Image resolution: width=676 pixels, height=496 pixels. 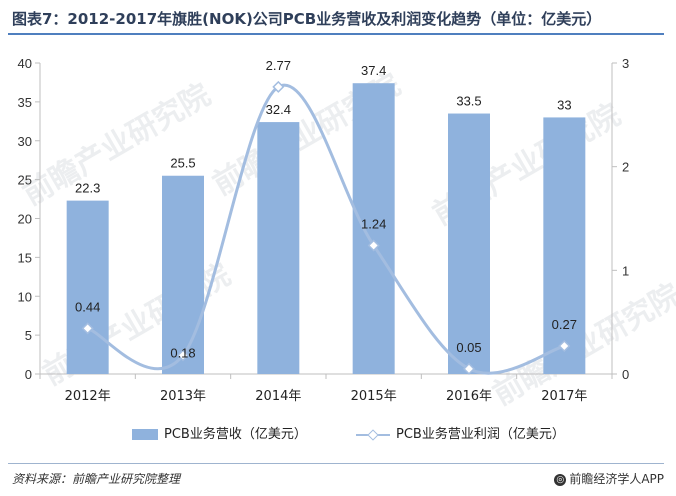 What do you see at coordinates (28, 374) in the screenshot?
I see `left-tick-label: 0` at bounding box center [28, 374].